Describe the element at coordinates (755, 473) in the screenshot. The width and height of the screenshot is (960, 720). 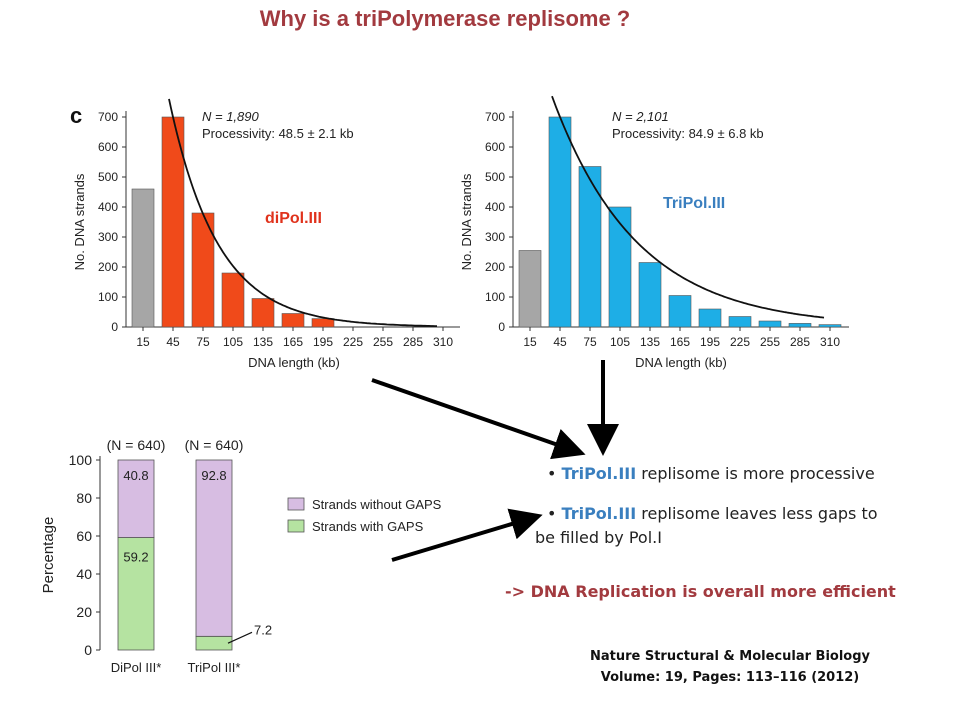
I see `bullet-text: replisome is more processive` at that location.